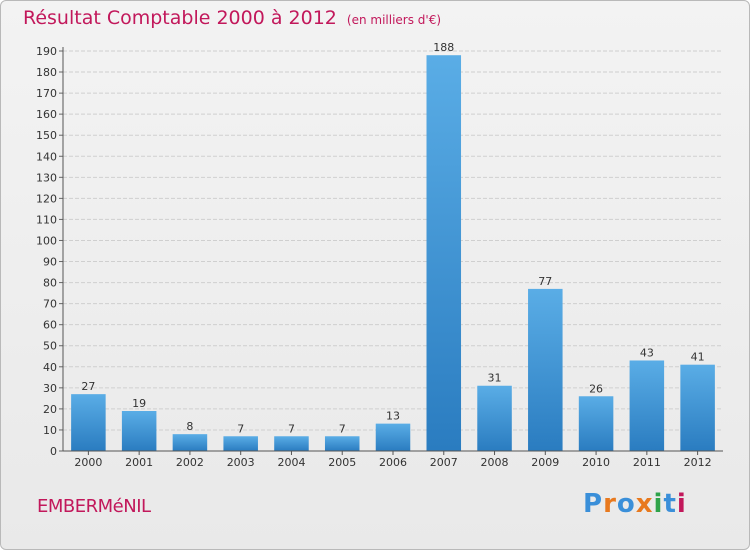 This screenshot has height=550, width=750. I want to click on bar-value-label: 19, so click(139, 403).